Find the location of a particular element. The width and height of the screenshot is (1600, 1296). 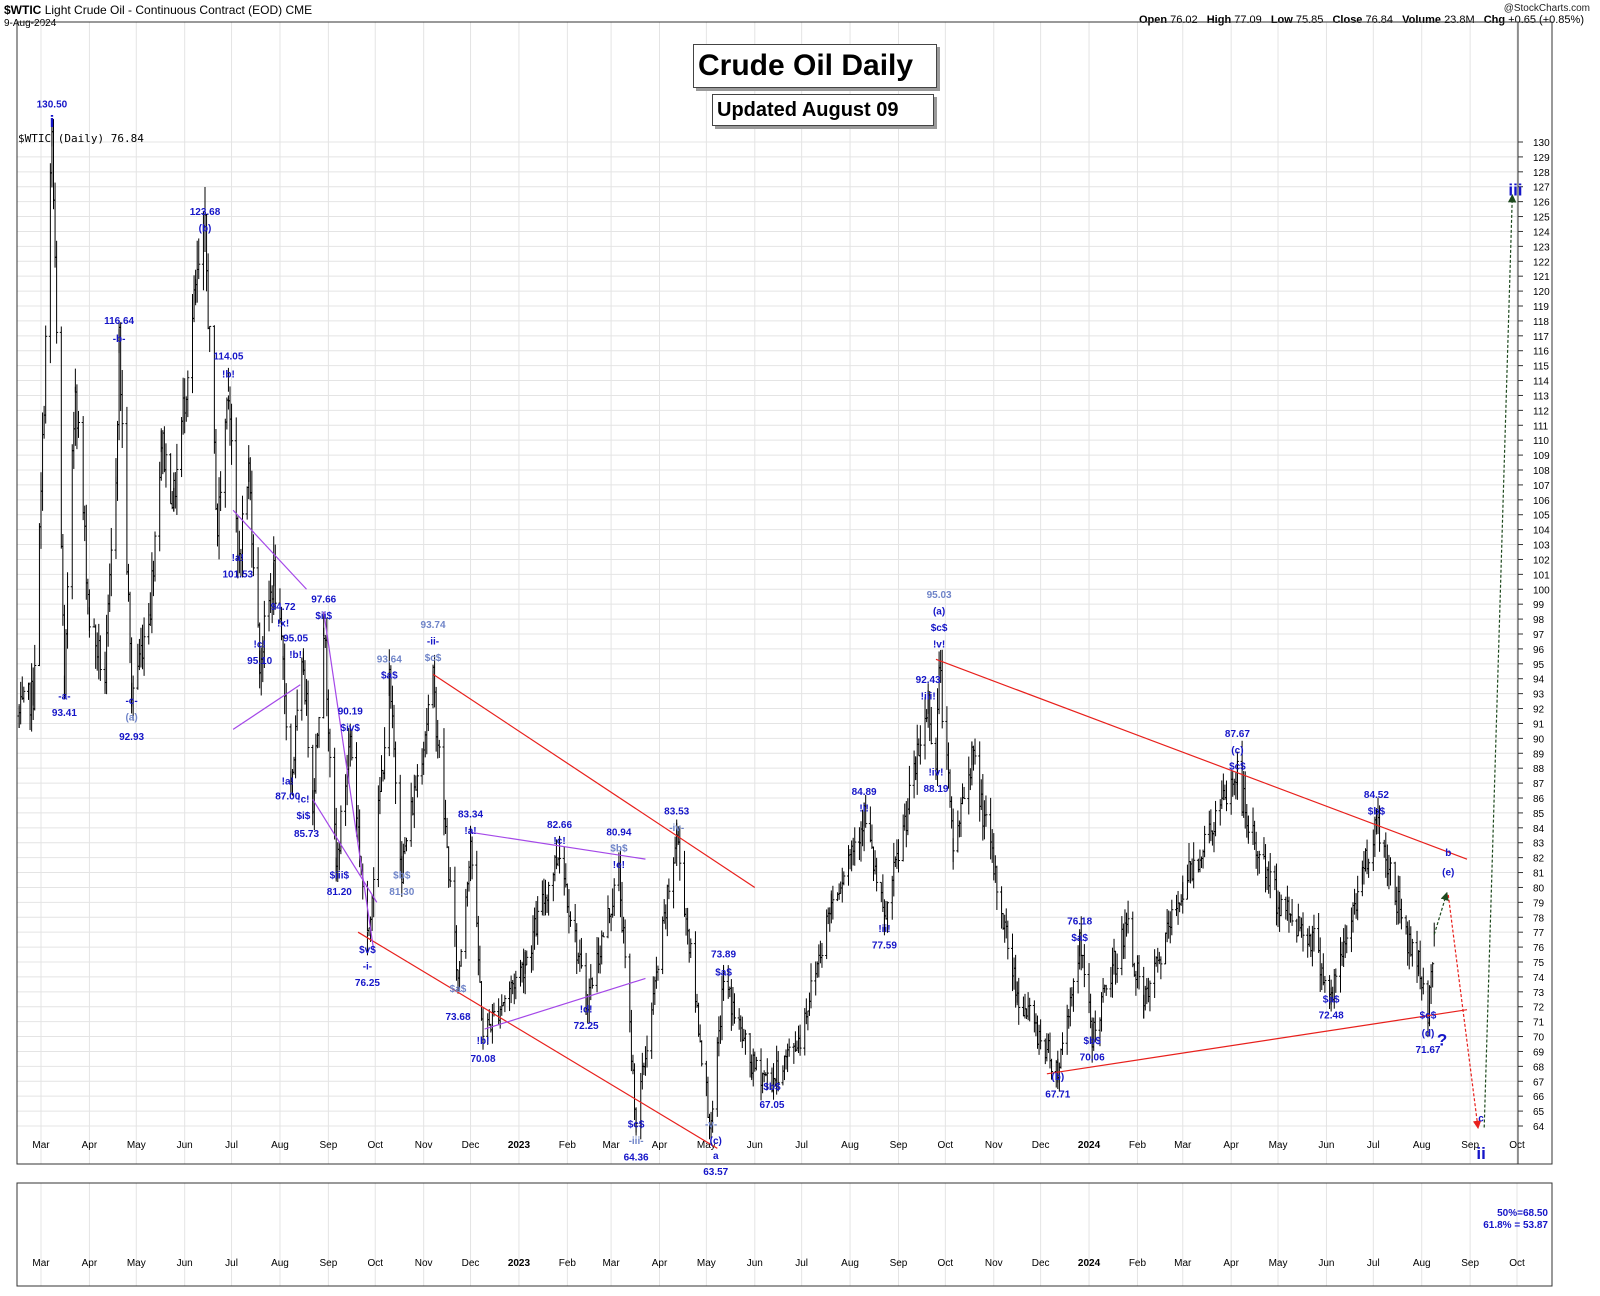

y-tick-label: 115 is located at coordinates (1541, 367).